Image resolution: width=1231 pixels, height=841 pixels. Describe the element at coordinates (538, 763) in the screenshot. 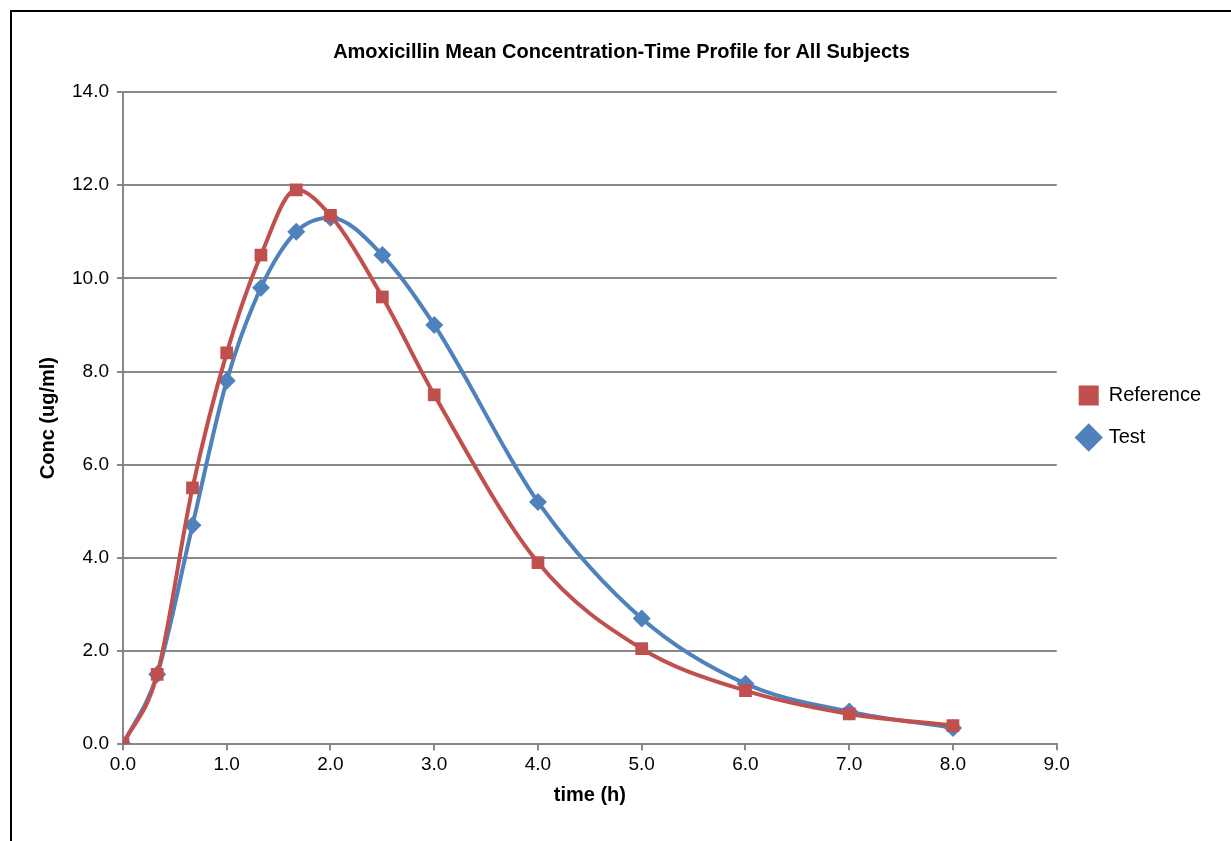

I see `x-tick-label: 4.0` at that location.